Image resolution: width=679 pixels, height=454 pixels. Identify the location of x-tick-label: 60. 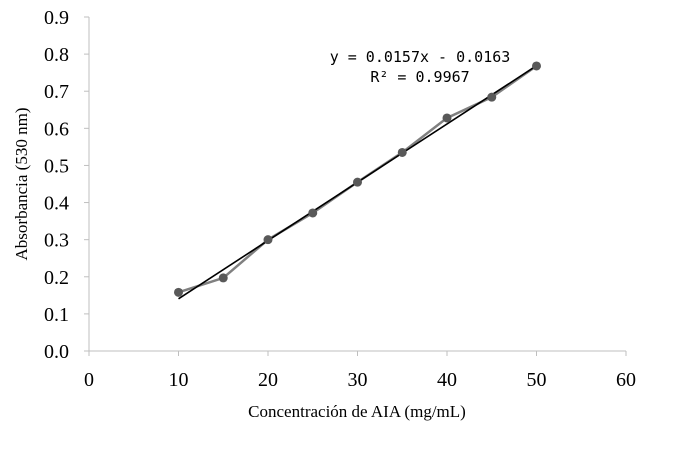
(626, 380).